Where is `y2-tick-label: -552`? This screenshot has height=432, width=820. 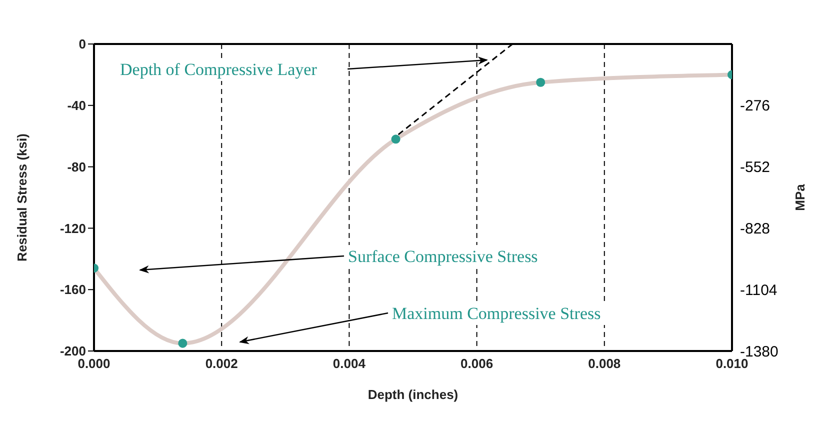
y2-tick-label: -552 is located at coordinates (755, 167).